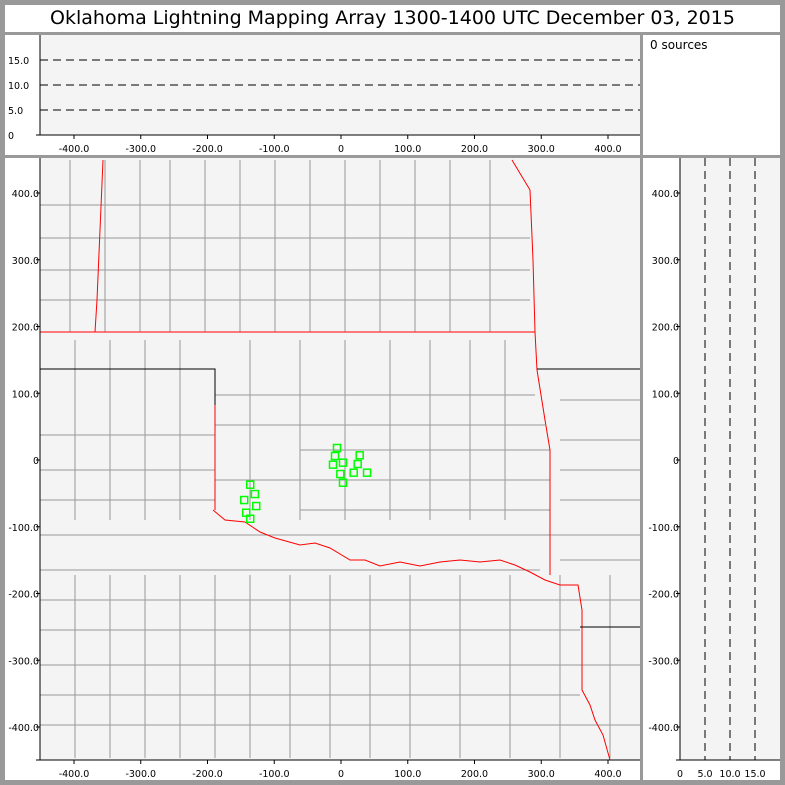  Describe the element at coordinates (711, 95) in the screenshot. I see `source-count-panel: 0 sources` at that location.